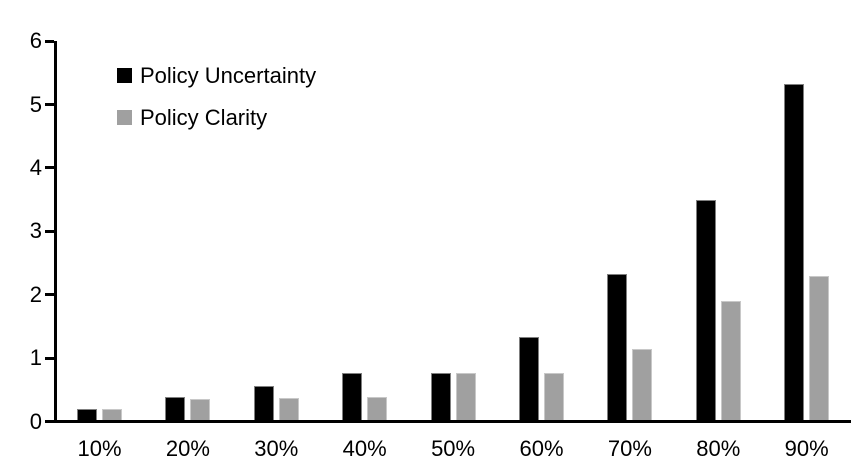 The image size is (852, 475). Describe the element at coordinates (705, 310) in the screenshot. I see `bar-policy-uncertainty-80%` at that location.